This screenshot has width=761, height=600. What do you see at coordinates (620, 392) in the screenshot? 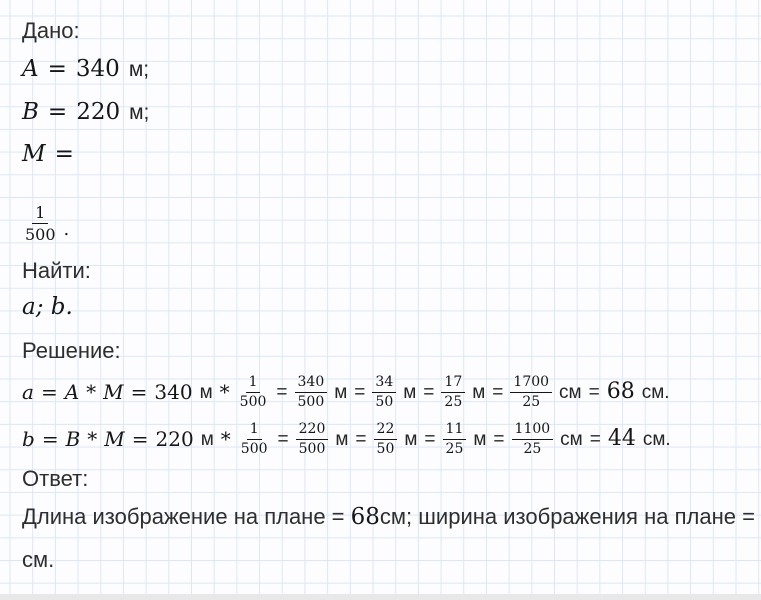
I see `result-value: 68` at bounding box center [620, 392].